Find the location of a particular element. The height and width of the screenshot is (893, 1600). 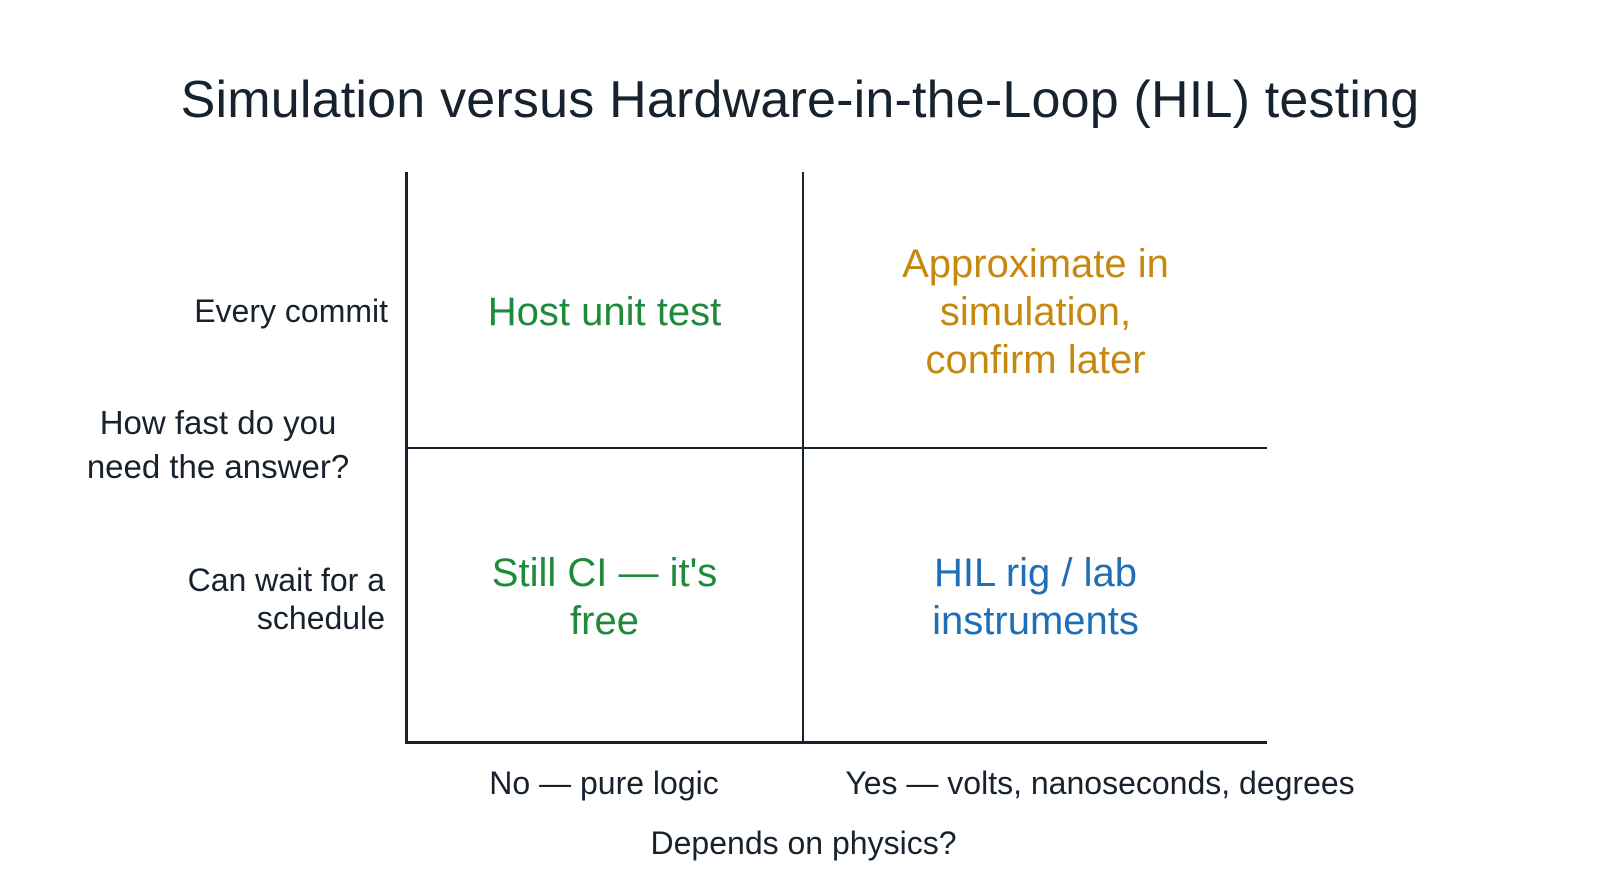

row-label-every-commit: Every commit is located at coordinates (291, 311).